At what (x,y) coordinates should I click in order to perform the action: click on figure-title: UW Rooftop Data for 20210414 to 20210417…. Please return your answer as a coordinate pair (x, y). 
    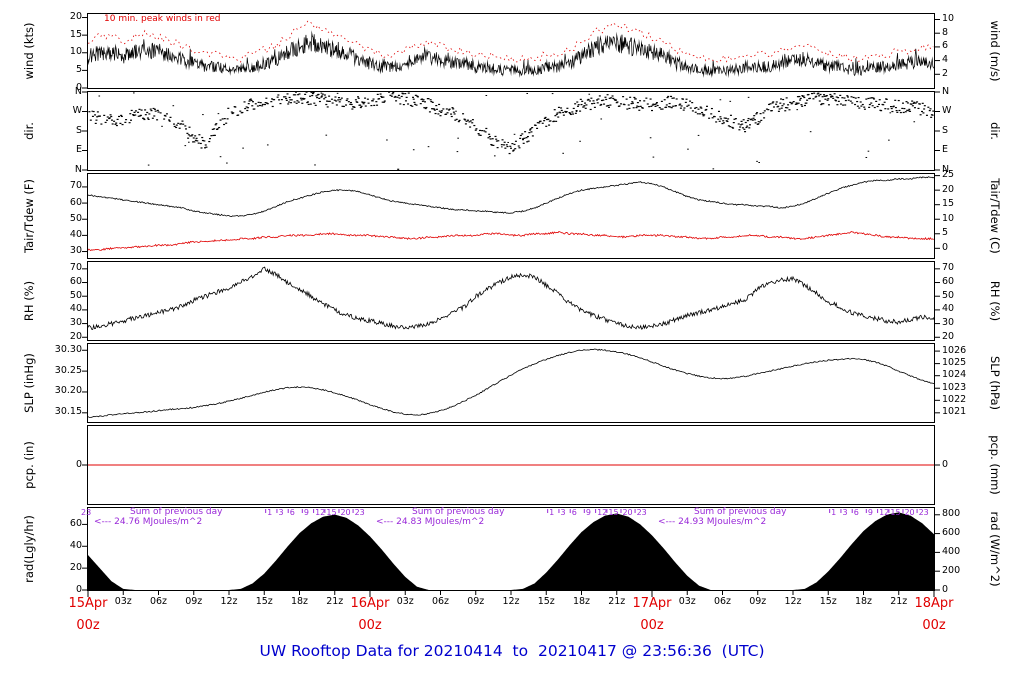
    Looking at the image, I should click on (512, 651).